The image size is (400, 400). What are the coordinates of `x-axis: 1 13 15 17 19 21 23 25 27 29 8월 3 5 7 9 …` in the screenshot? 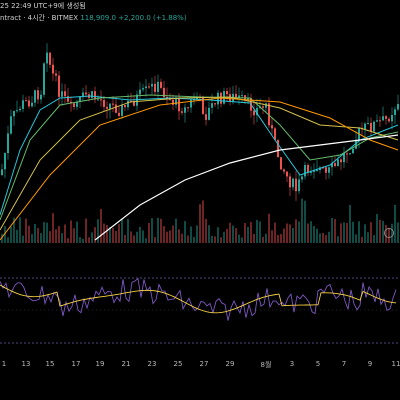 It's located at (200, 366).